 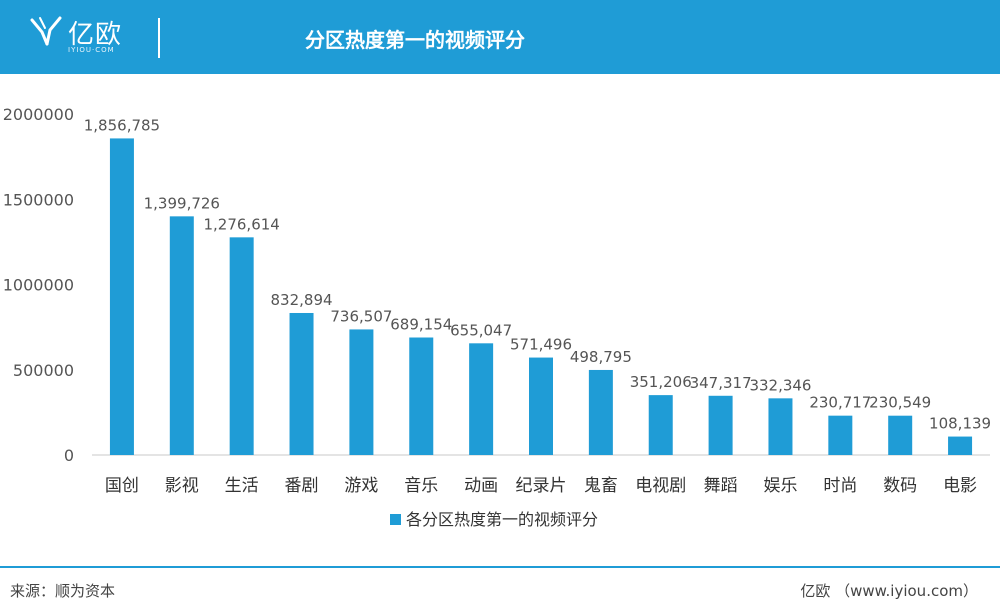 What do you see at coordinates (38, 114) in the screenshot?
I see `y-tick-label: 2000000` at bounding box center [38, 114].